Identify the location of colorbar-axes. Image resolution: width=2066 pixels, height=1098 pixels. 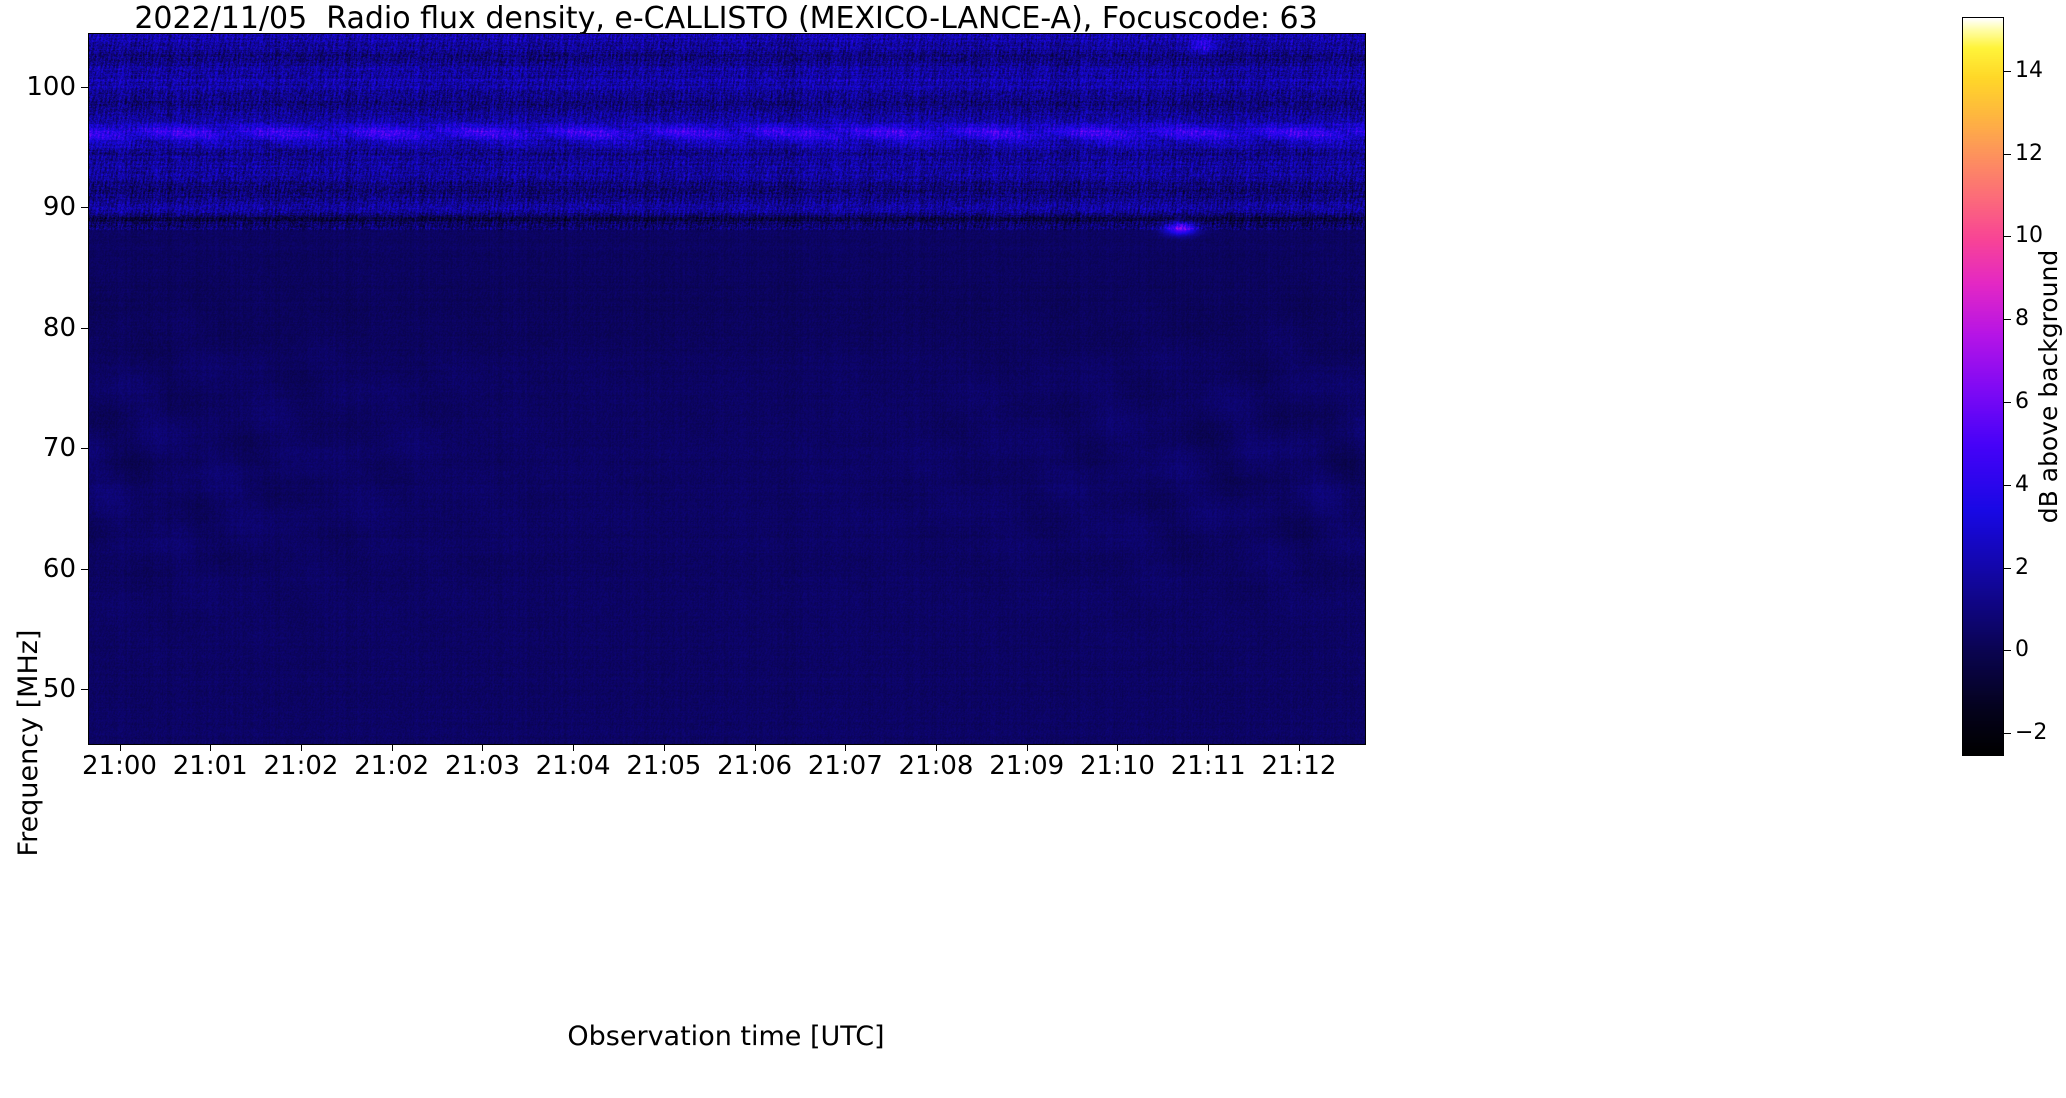
(1983, 386).